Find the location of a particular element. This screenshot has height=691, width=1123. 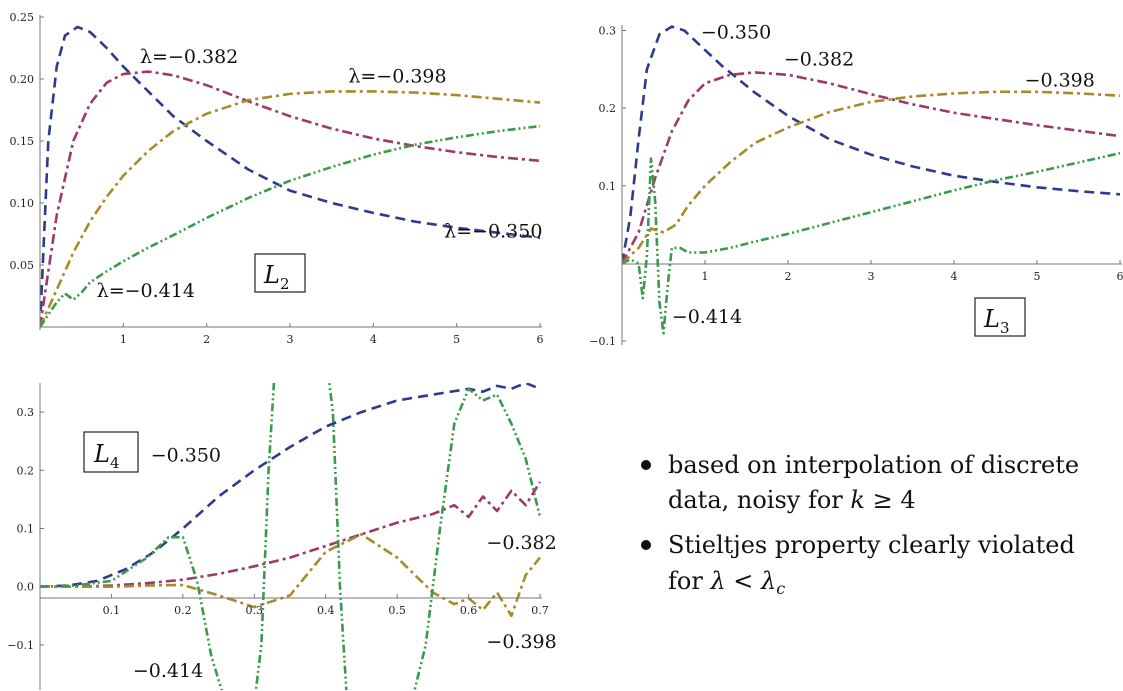

l4-curve-label: −0.414 is located at coordinates (168, 671).